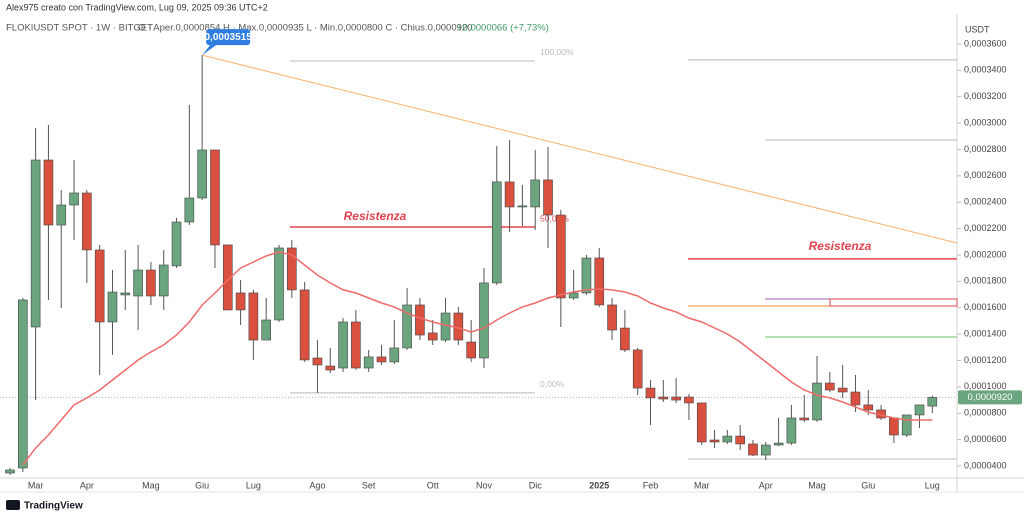 This screenshot has height=517, width=1024. I want to click on callout-box, so click(228, 37).